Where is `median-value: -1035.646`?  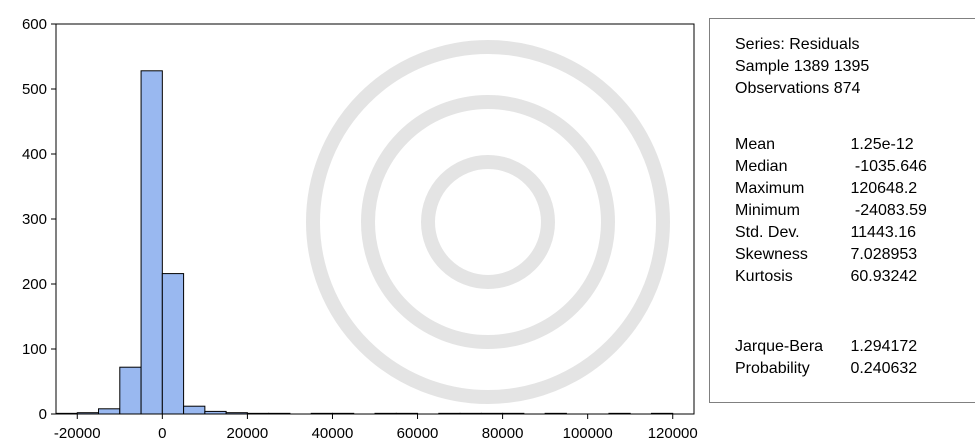
median-value: -1035.646 is located at coordinates (886, 166).